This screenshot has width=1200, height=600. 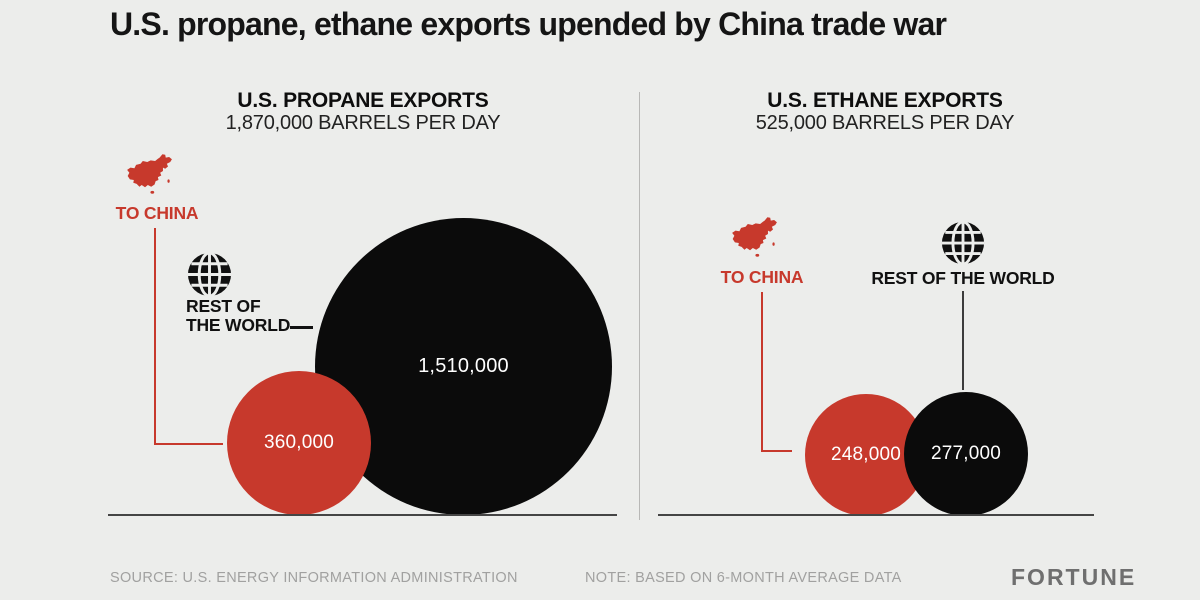 What do you see at coordinates (743, 578) in the screenshot?
I see `methodology-note: NOTE: BASED ON 6-MONTH AVERAGE DATA` at bounding box center [743, 578].